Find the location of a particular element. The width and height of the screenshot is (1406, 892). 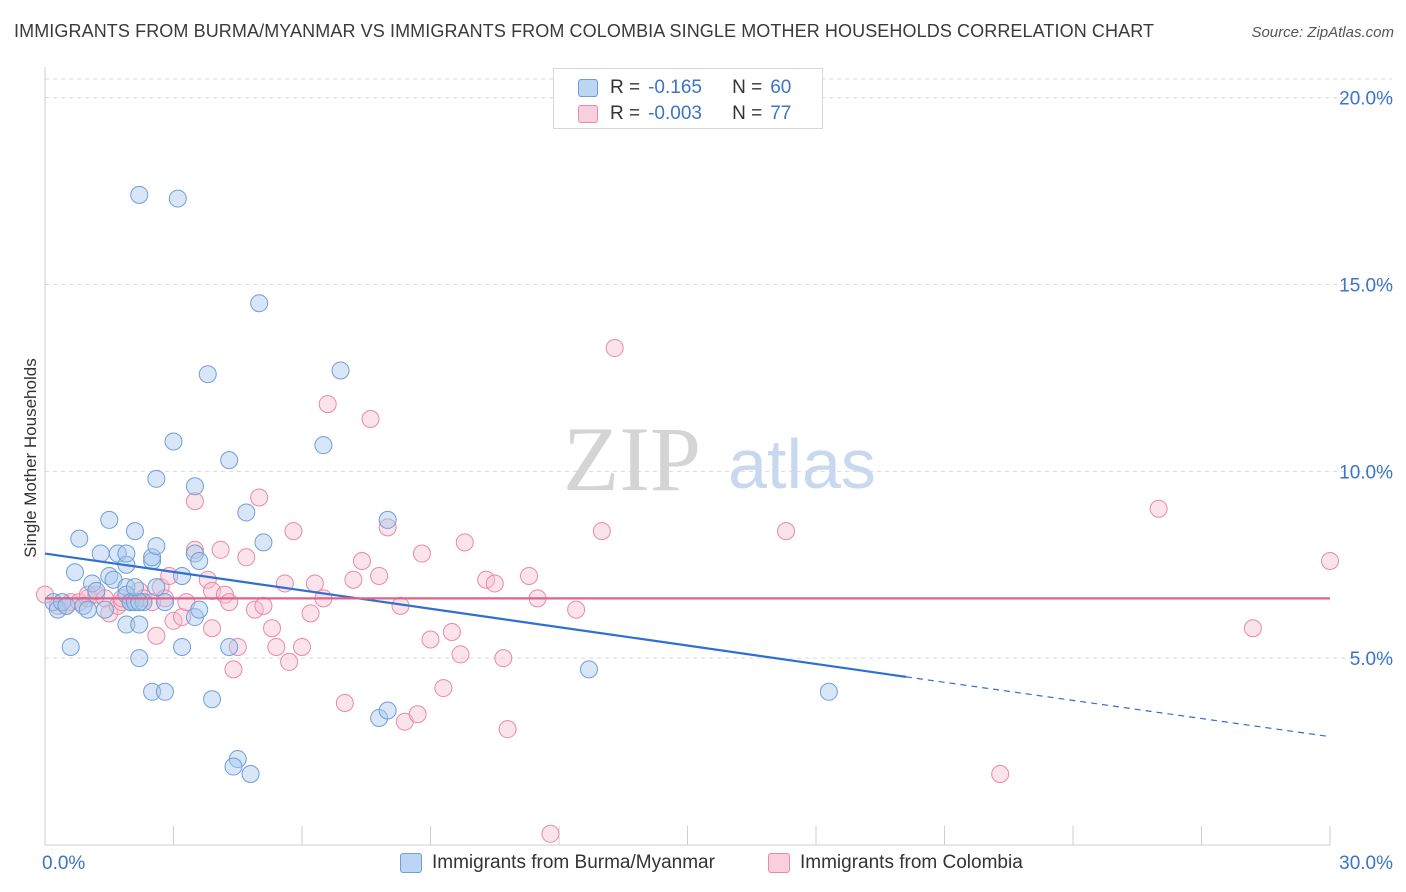

watermark-atlas: atlas is located at coordinates (802, 464).